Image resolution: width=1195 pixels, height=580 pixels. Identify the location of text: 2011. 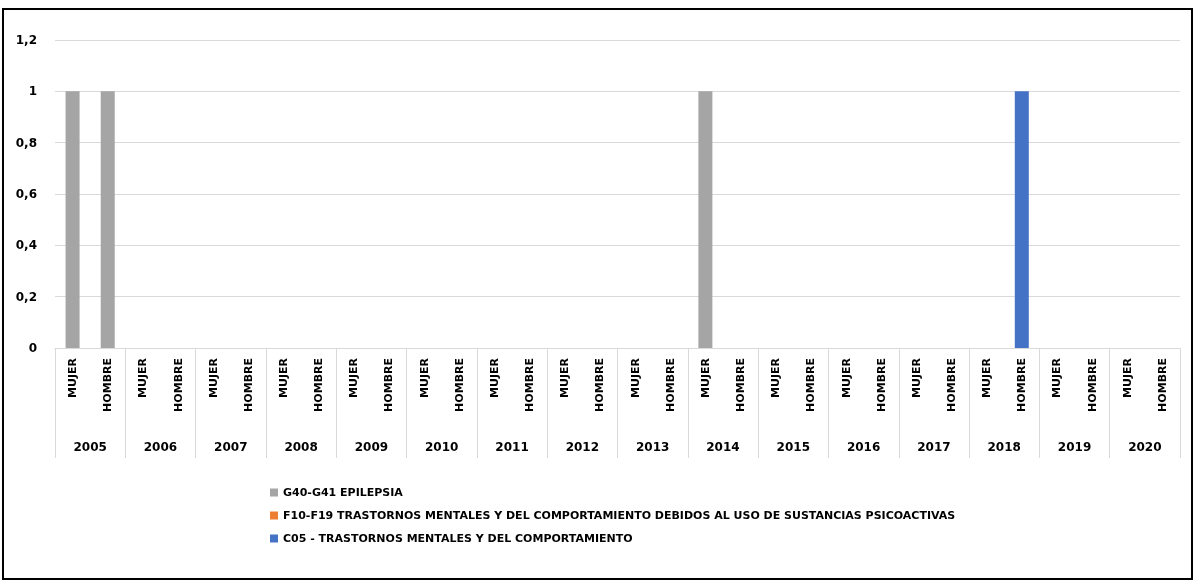
(512, 447).